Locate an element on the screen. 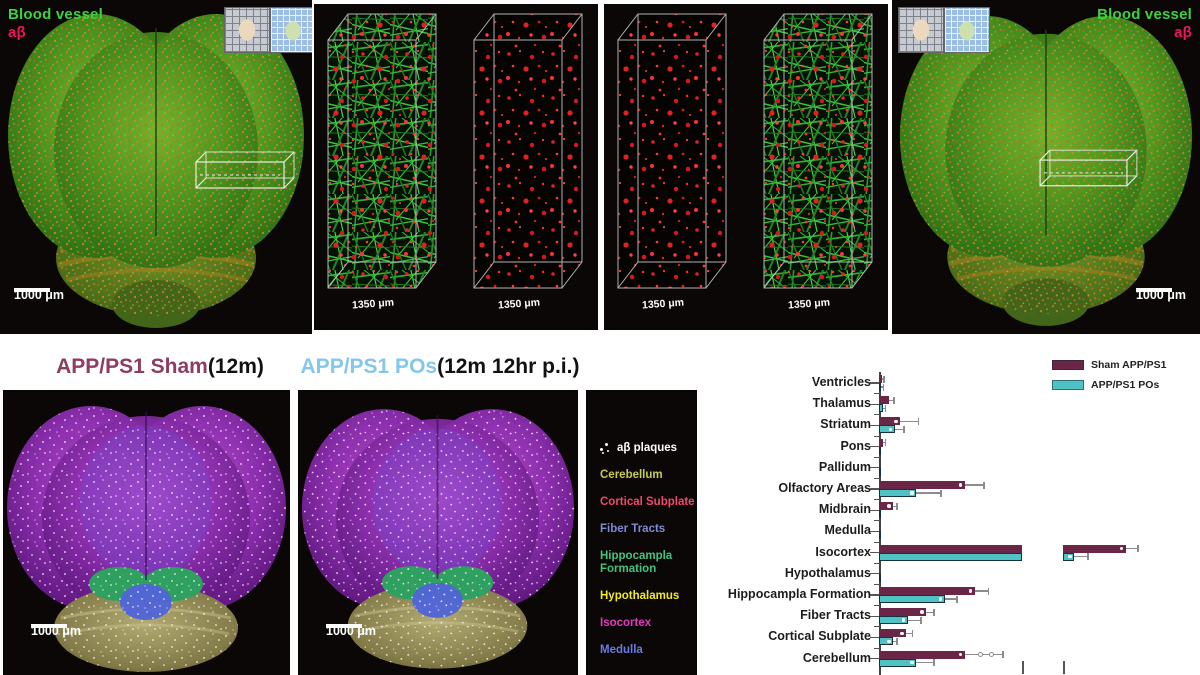  chart-legend-entry: APP/PS1 POs is located at coordinates (1109, 385).